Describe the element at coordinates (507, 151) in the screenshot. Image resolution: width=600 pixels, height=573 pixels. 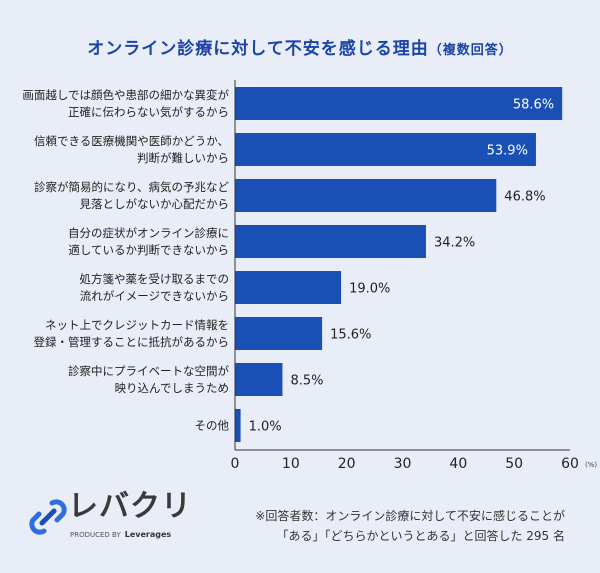
I see `data-label: 53.9%` at that location.